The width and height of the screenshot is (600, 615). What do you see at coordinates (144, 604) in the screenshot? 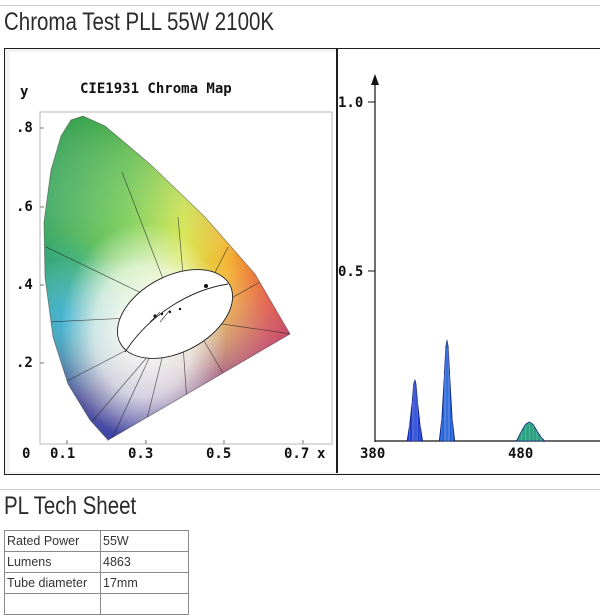
I see `table-cell-value` at bounding box center [144, 604].